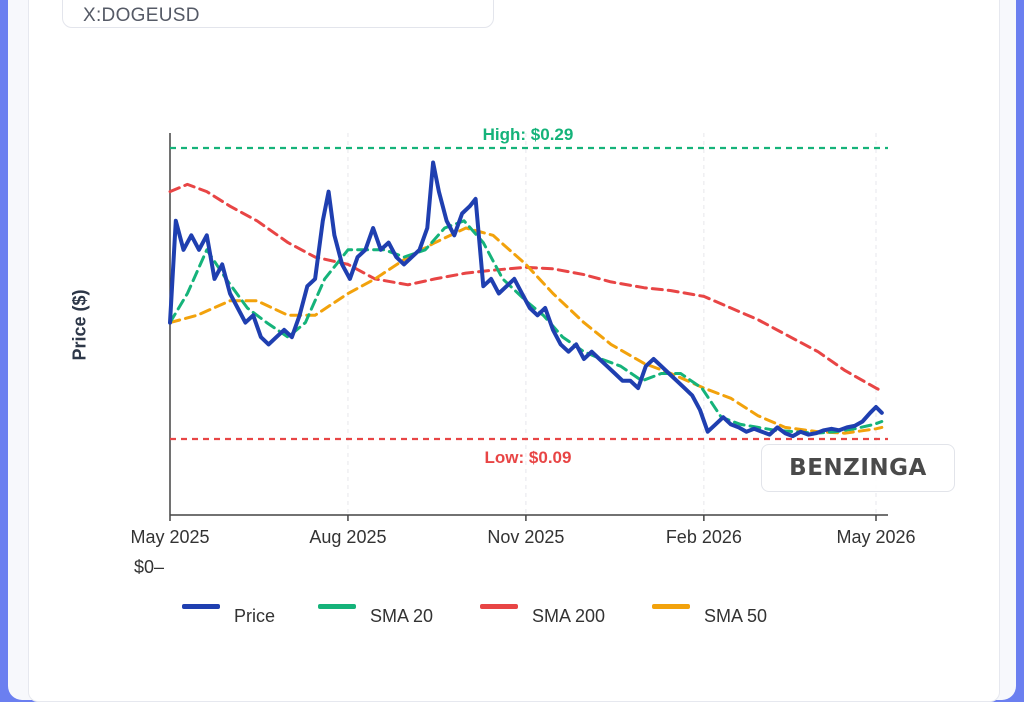 Image resolution: width=1024 pixels, height=702 pixels. I want to click on ticker-label: X:DOGEUSD, so click(141, 15).